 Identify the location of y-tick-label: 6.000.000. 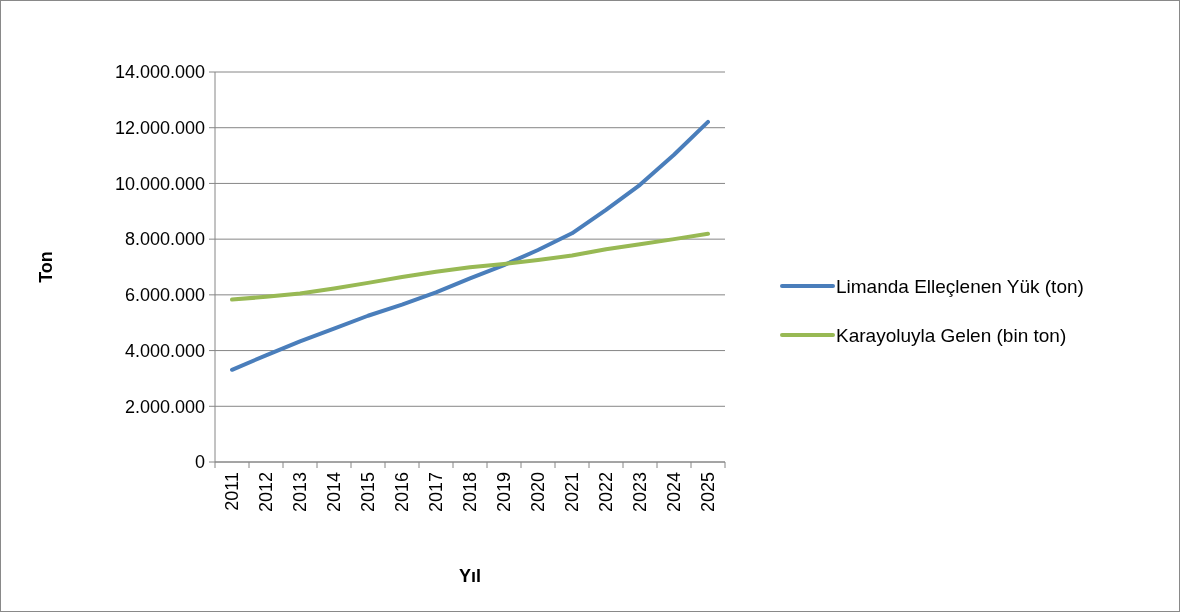
(164, 295).